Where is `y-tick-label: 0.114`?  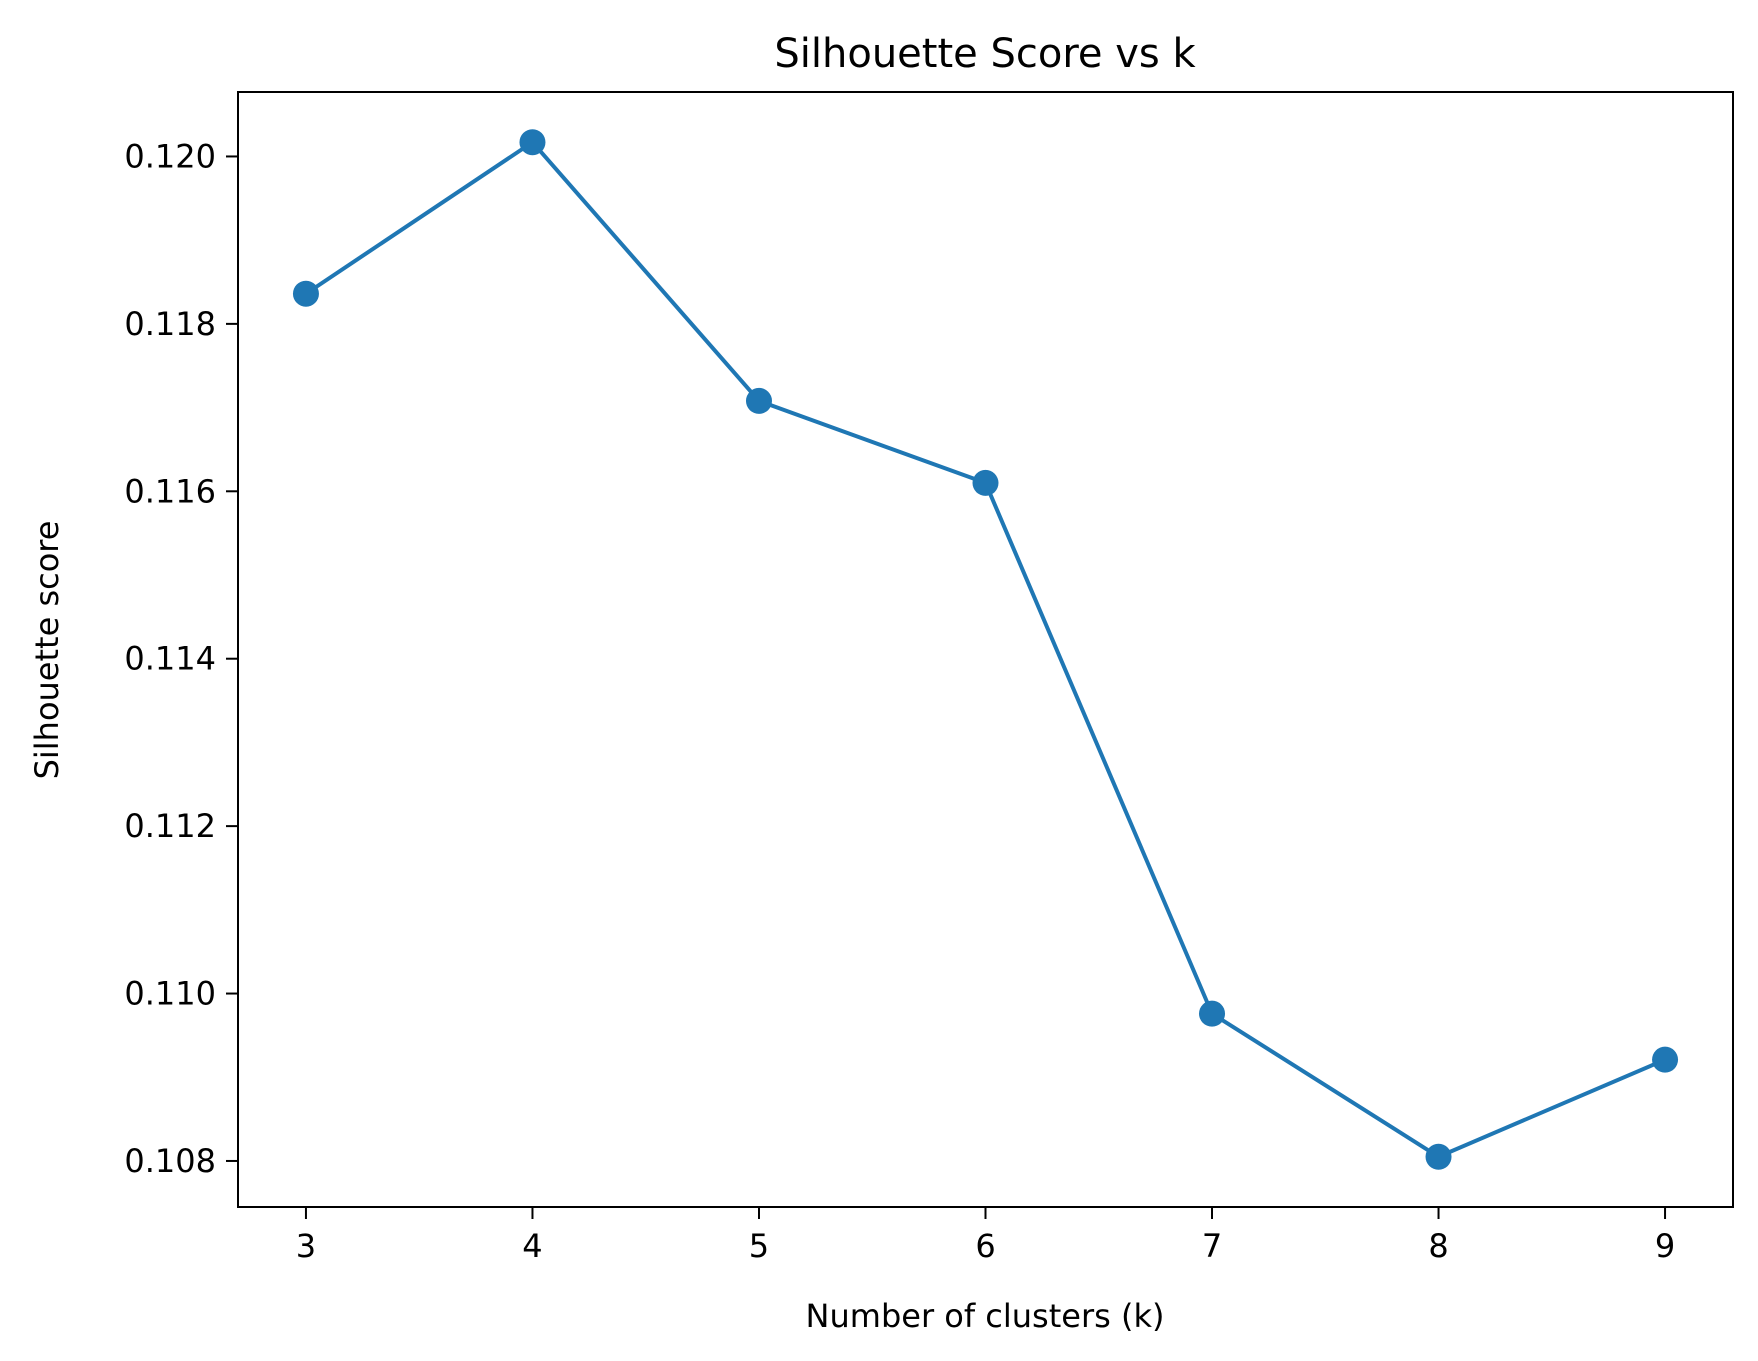
y-tick-label: 0.114 is located at coordinates (170, 659).